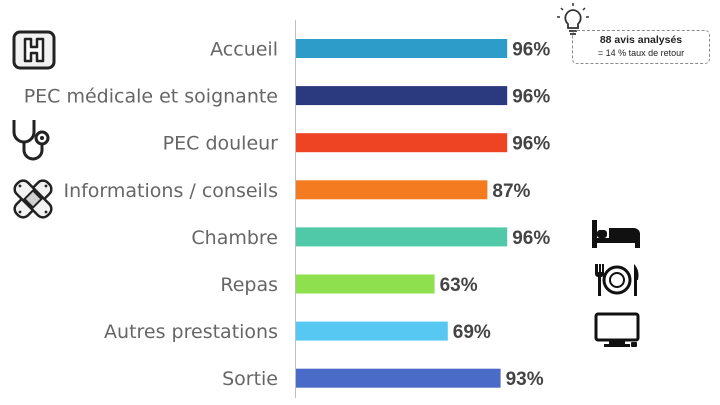  I want to click on value-label-6: 63%, so click(459, 285).